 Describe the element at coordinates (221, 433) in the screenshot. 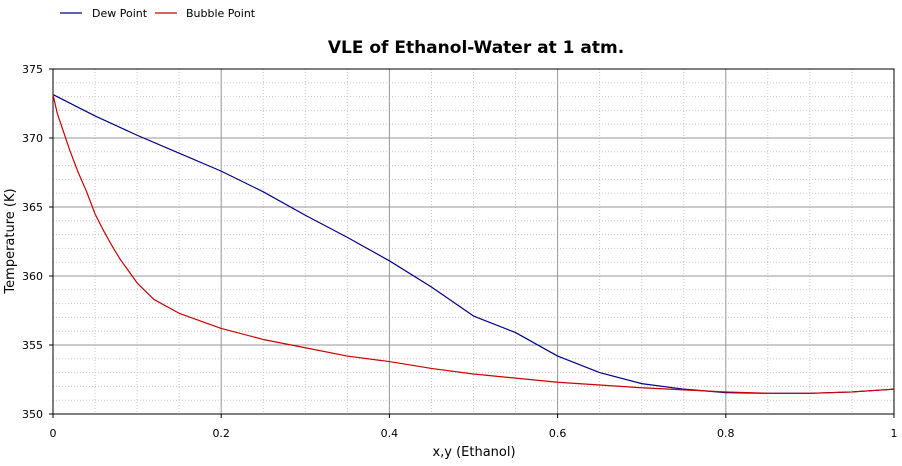

I see `x-tick-label: 0.2` at that location.